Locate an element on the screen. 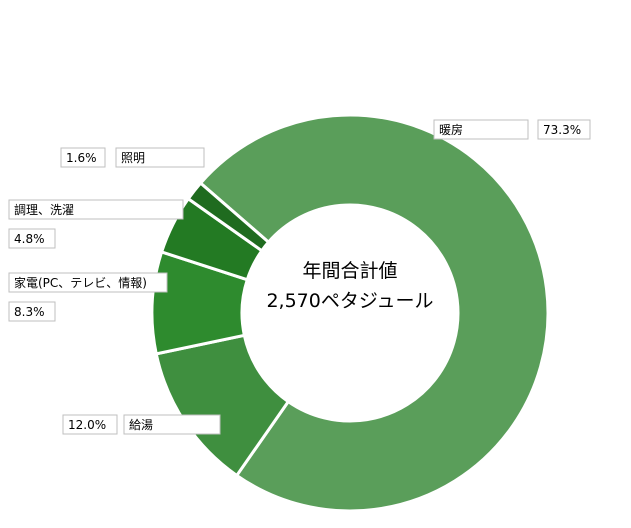 This screenshot has width=631, height=528. slice-value-1-box-frame is located at coordinates (90, 424).